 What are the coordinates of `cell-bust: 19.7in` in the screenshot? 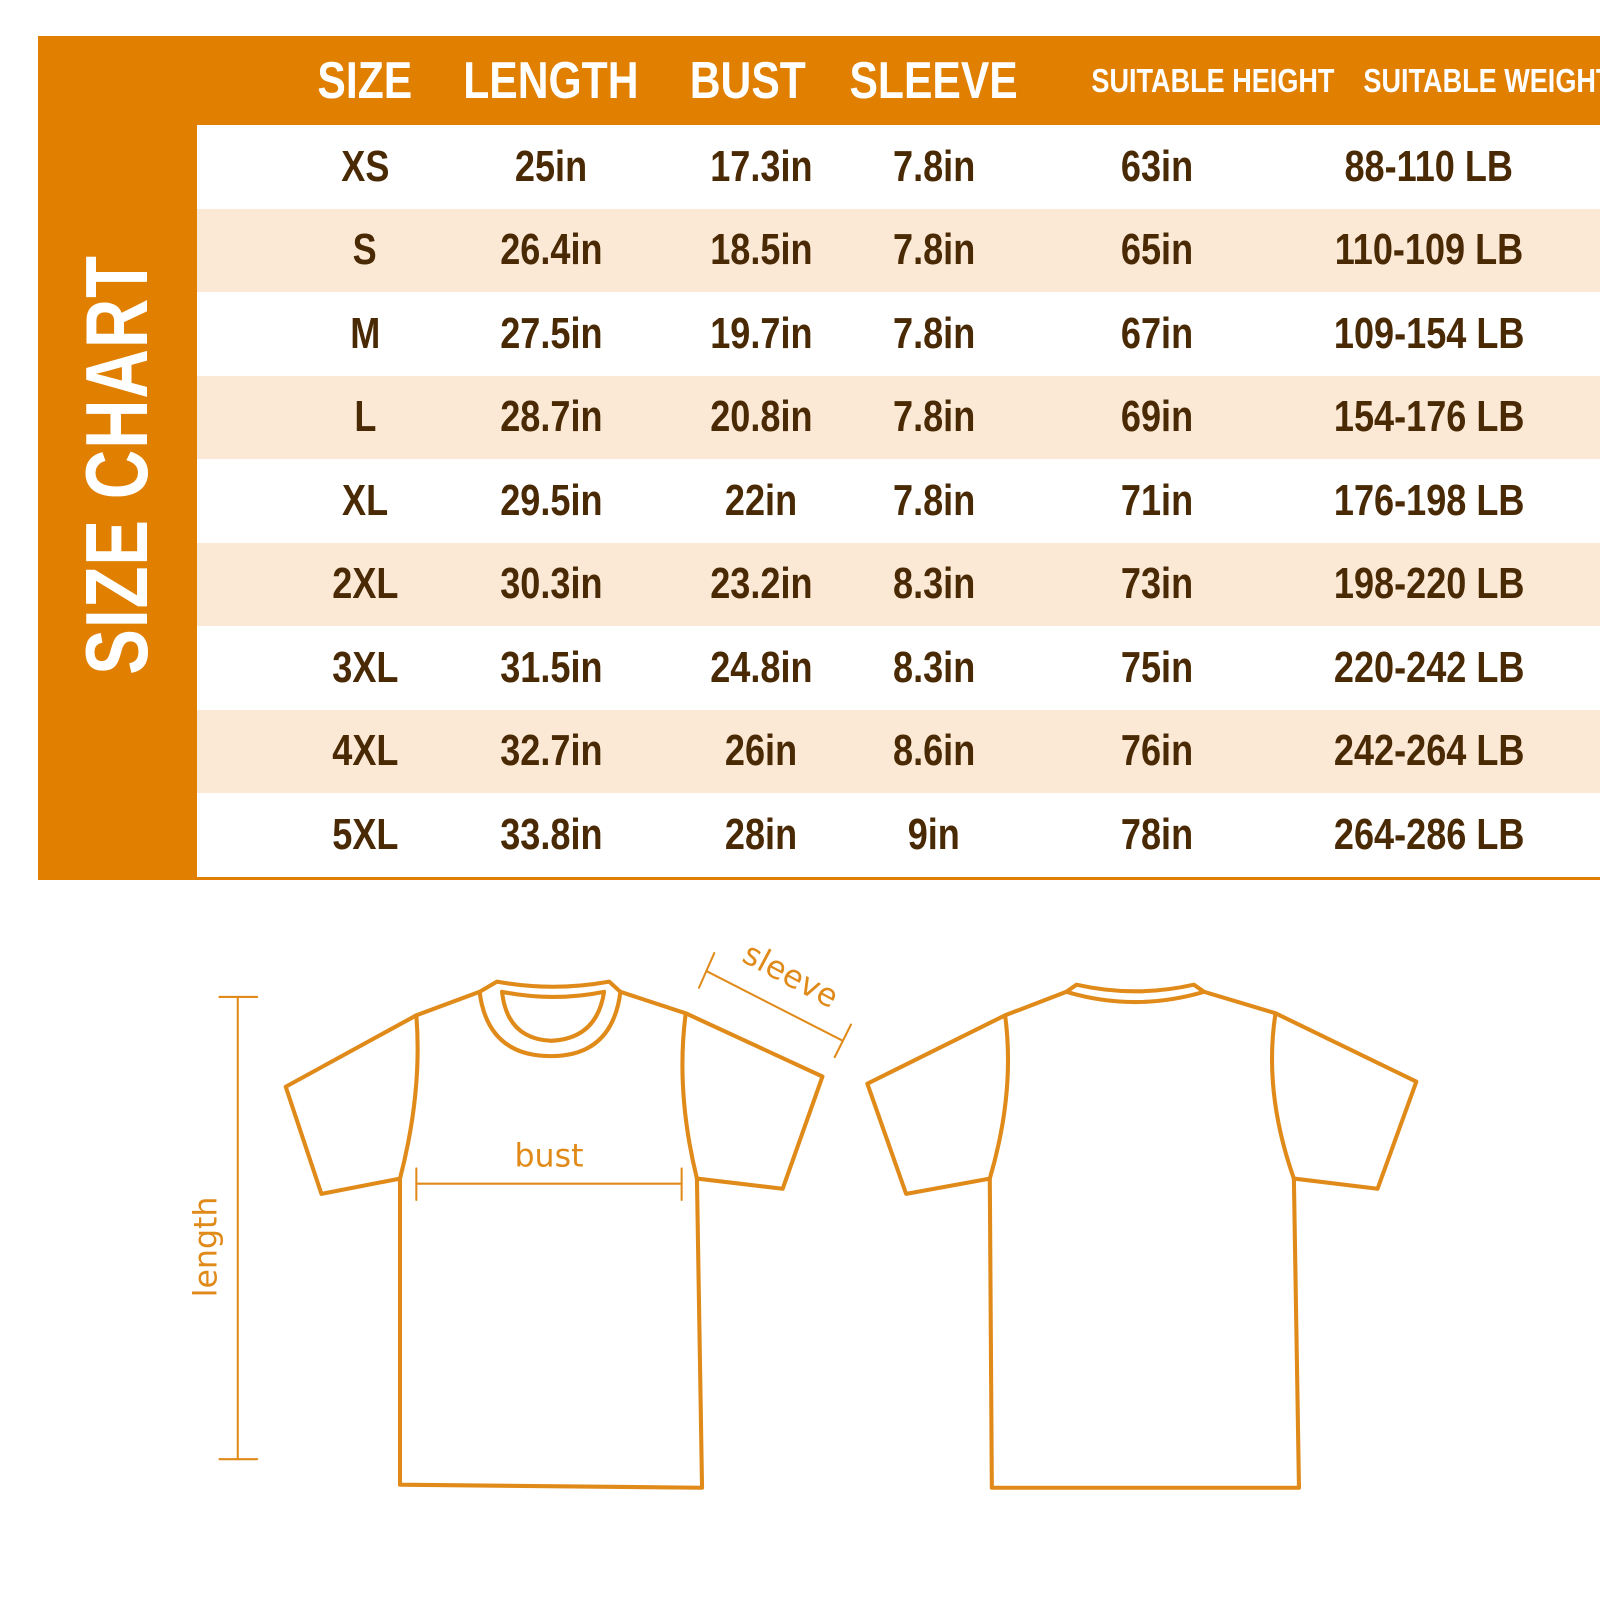 It's located at (761, 334).